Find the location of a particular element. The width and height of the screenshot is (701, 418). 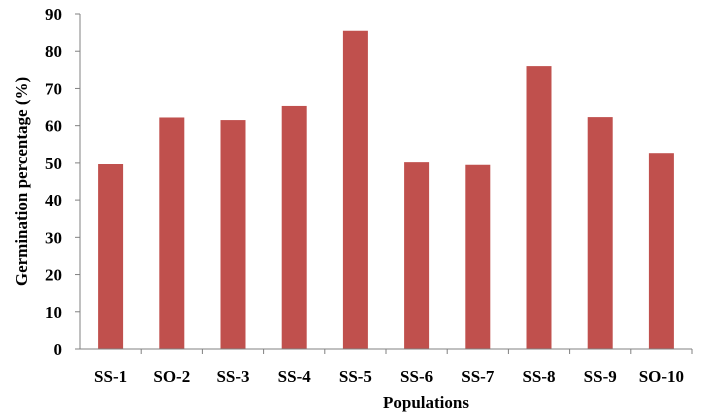

y-axis-ticks: 0 10 20 30 40 50 60 70 80 90 is located at coordinates (62, 182).